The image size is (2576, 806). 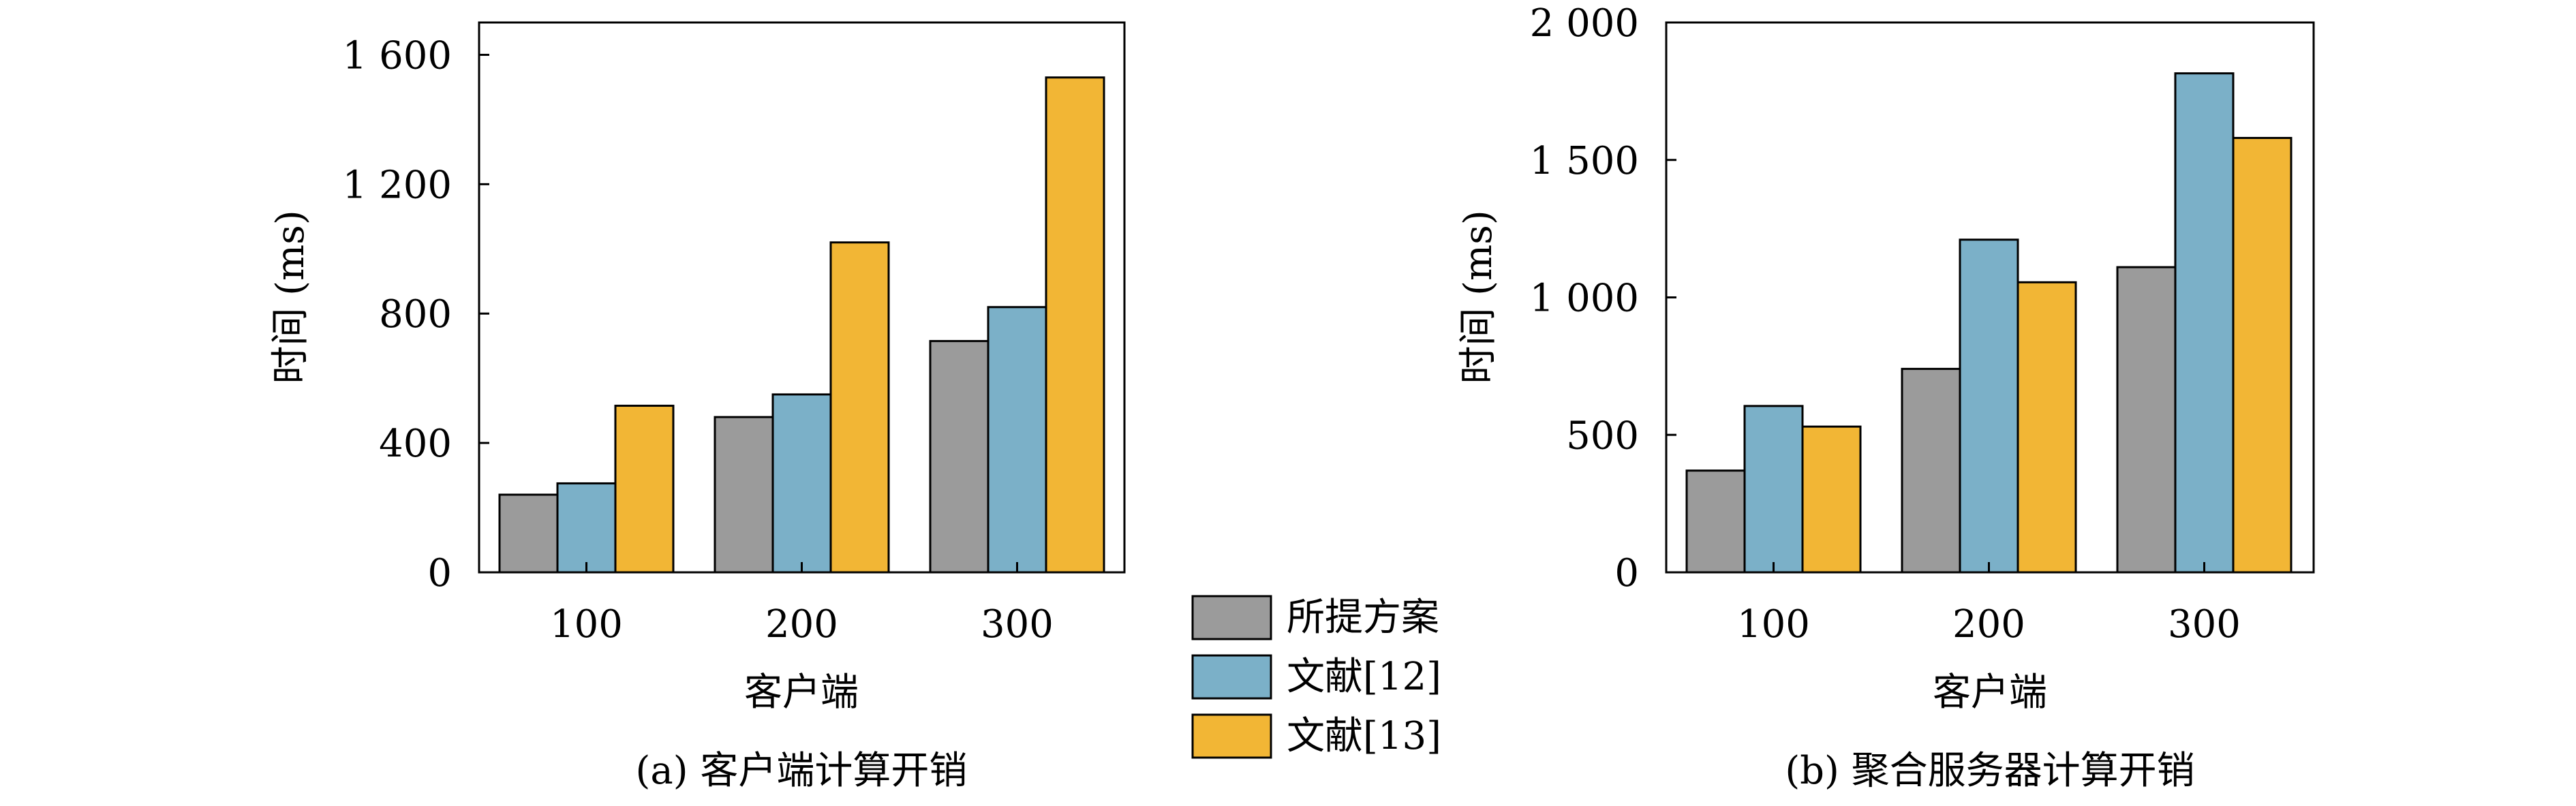 I want to click on panel-b-x-tick-label-200: 200, so click(x=1989, y=624).